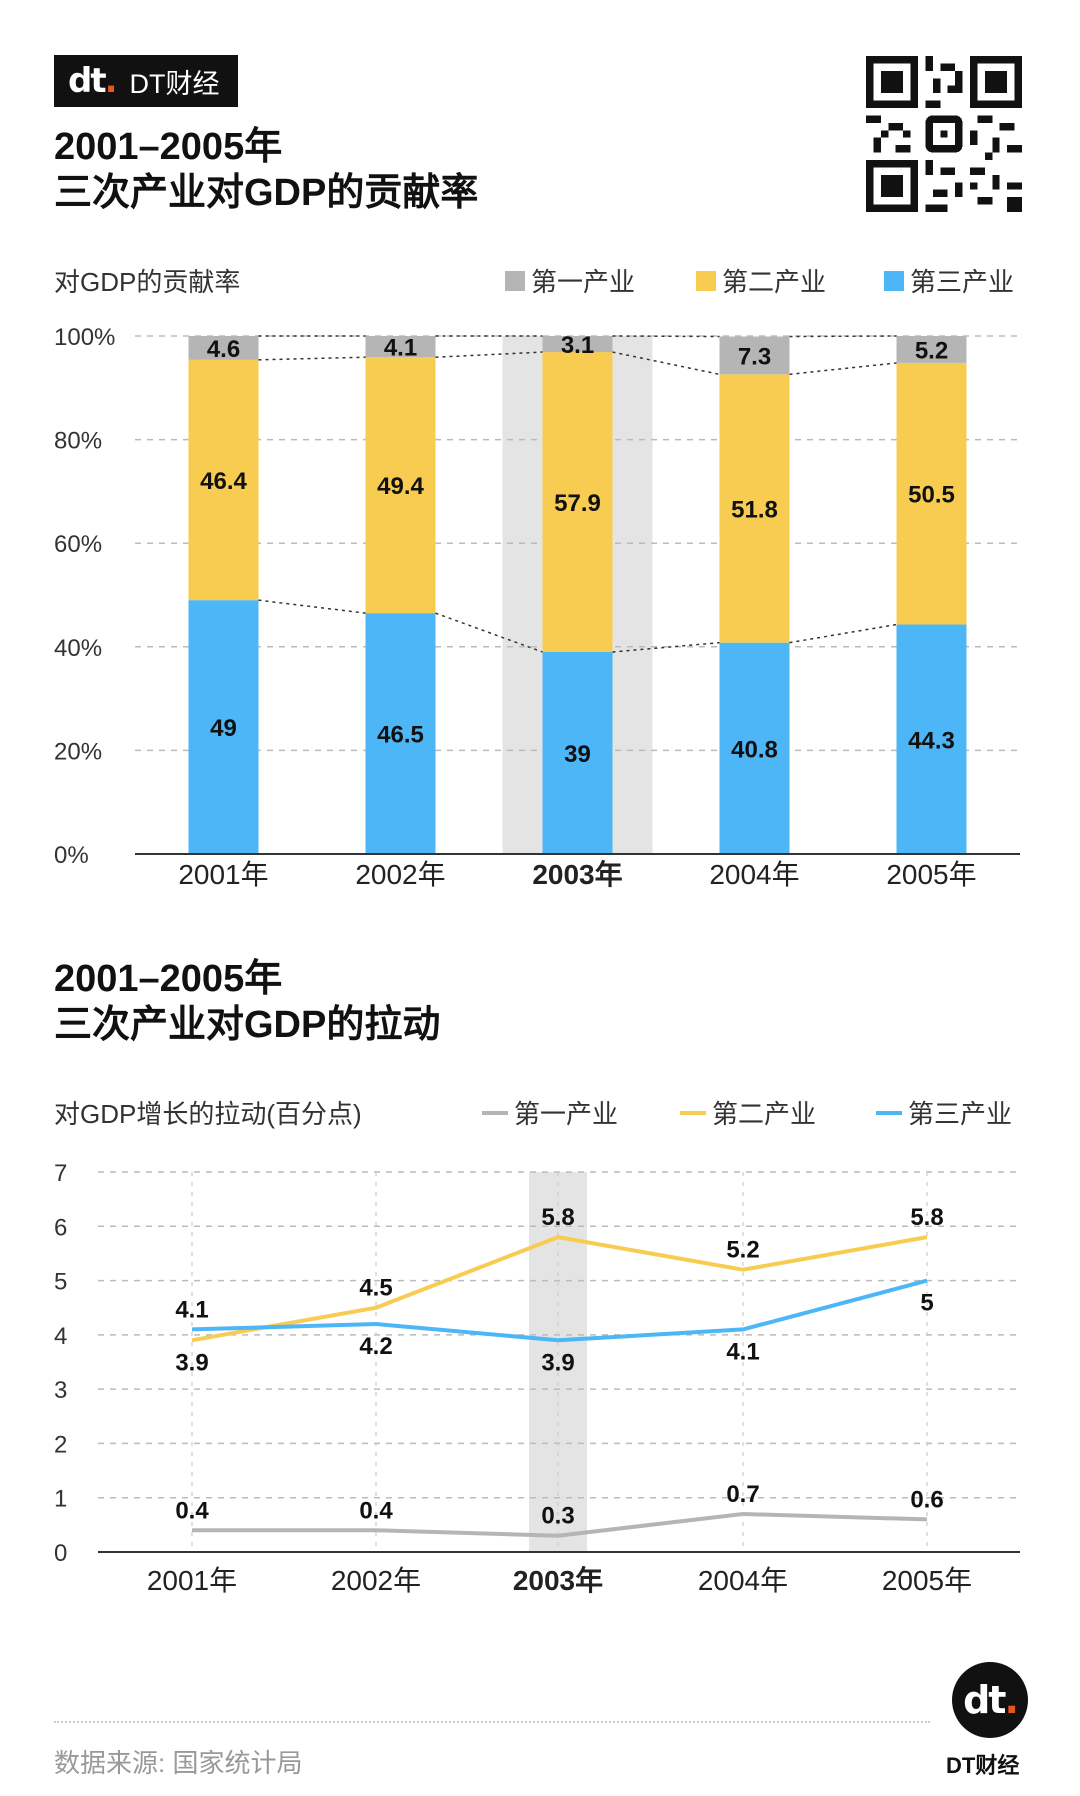  Describe the element at coordinates (748, 1112) in the screenshot. I see `chart2-legend-secondary: 第二产业` at that location.